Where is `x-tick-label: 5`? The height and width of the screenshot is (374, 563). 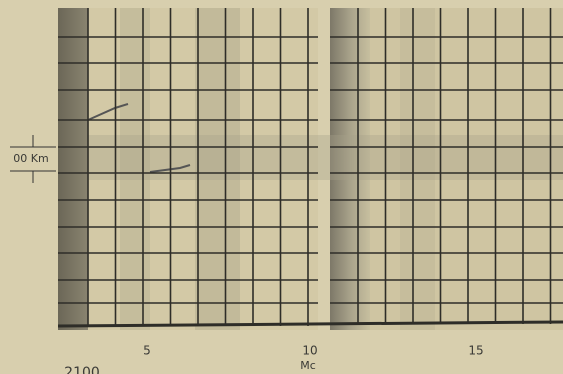 x-tick-label: 5 is located at coordinates (147, 351).